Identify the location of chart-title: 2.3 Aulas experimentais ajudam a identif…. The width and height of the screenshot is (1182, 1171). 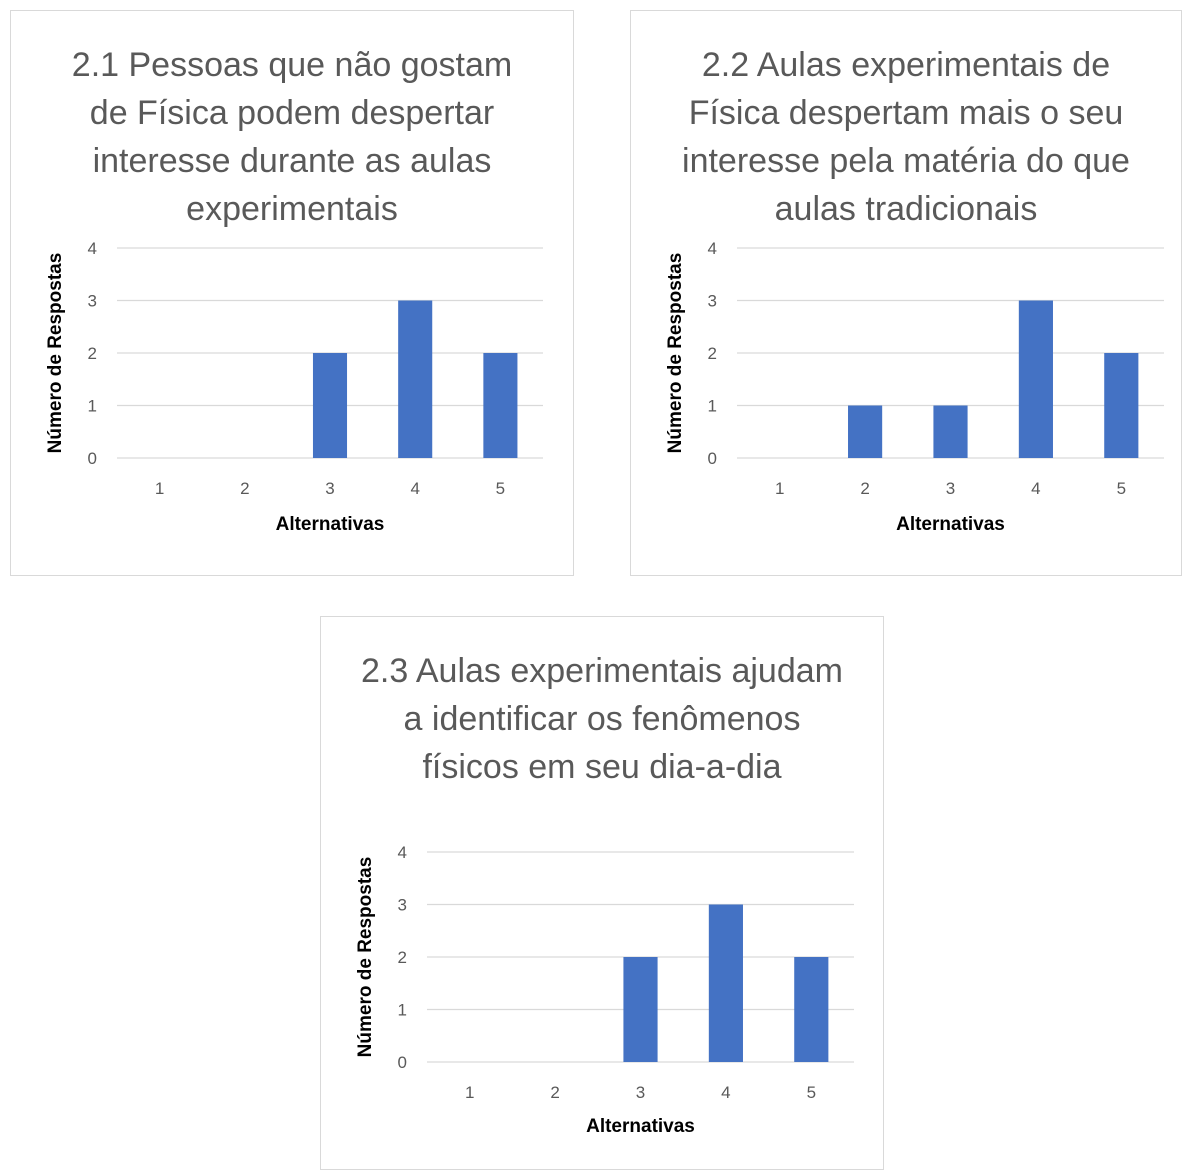
(602, 719).